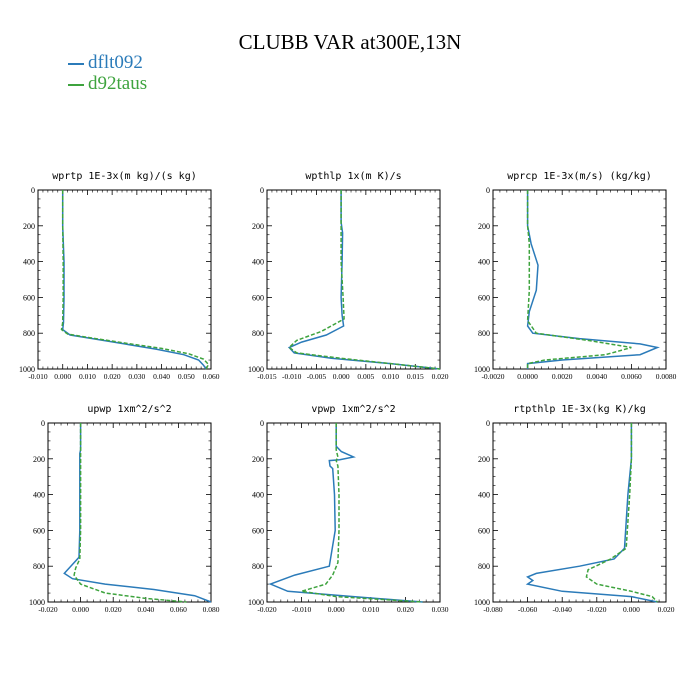 The width and height of the screenshot is (700, 700). Describe the element at coordinates (302, 609) in the screenshot. I see `panel-5-xtick-label-1: -0.010` at that location.